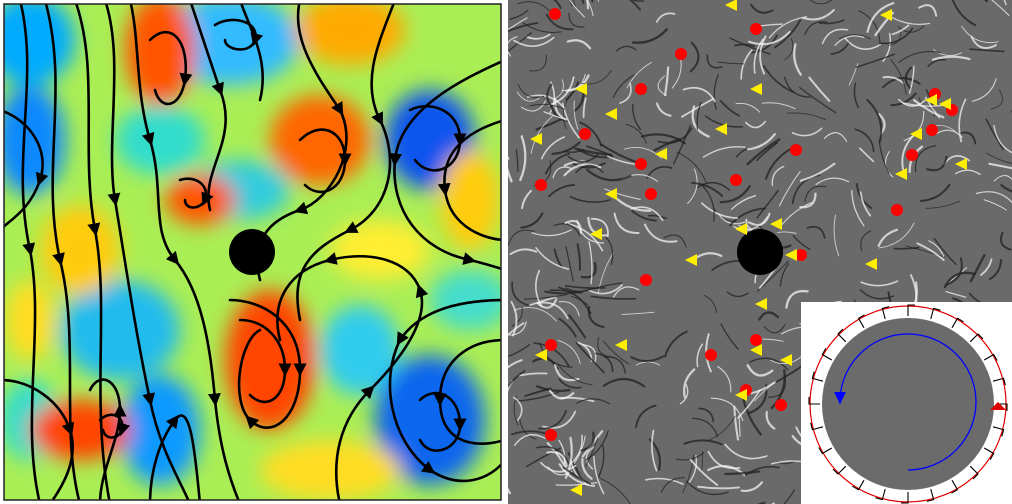  I want to click on rotation-inset, so click(906, 403).